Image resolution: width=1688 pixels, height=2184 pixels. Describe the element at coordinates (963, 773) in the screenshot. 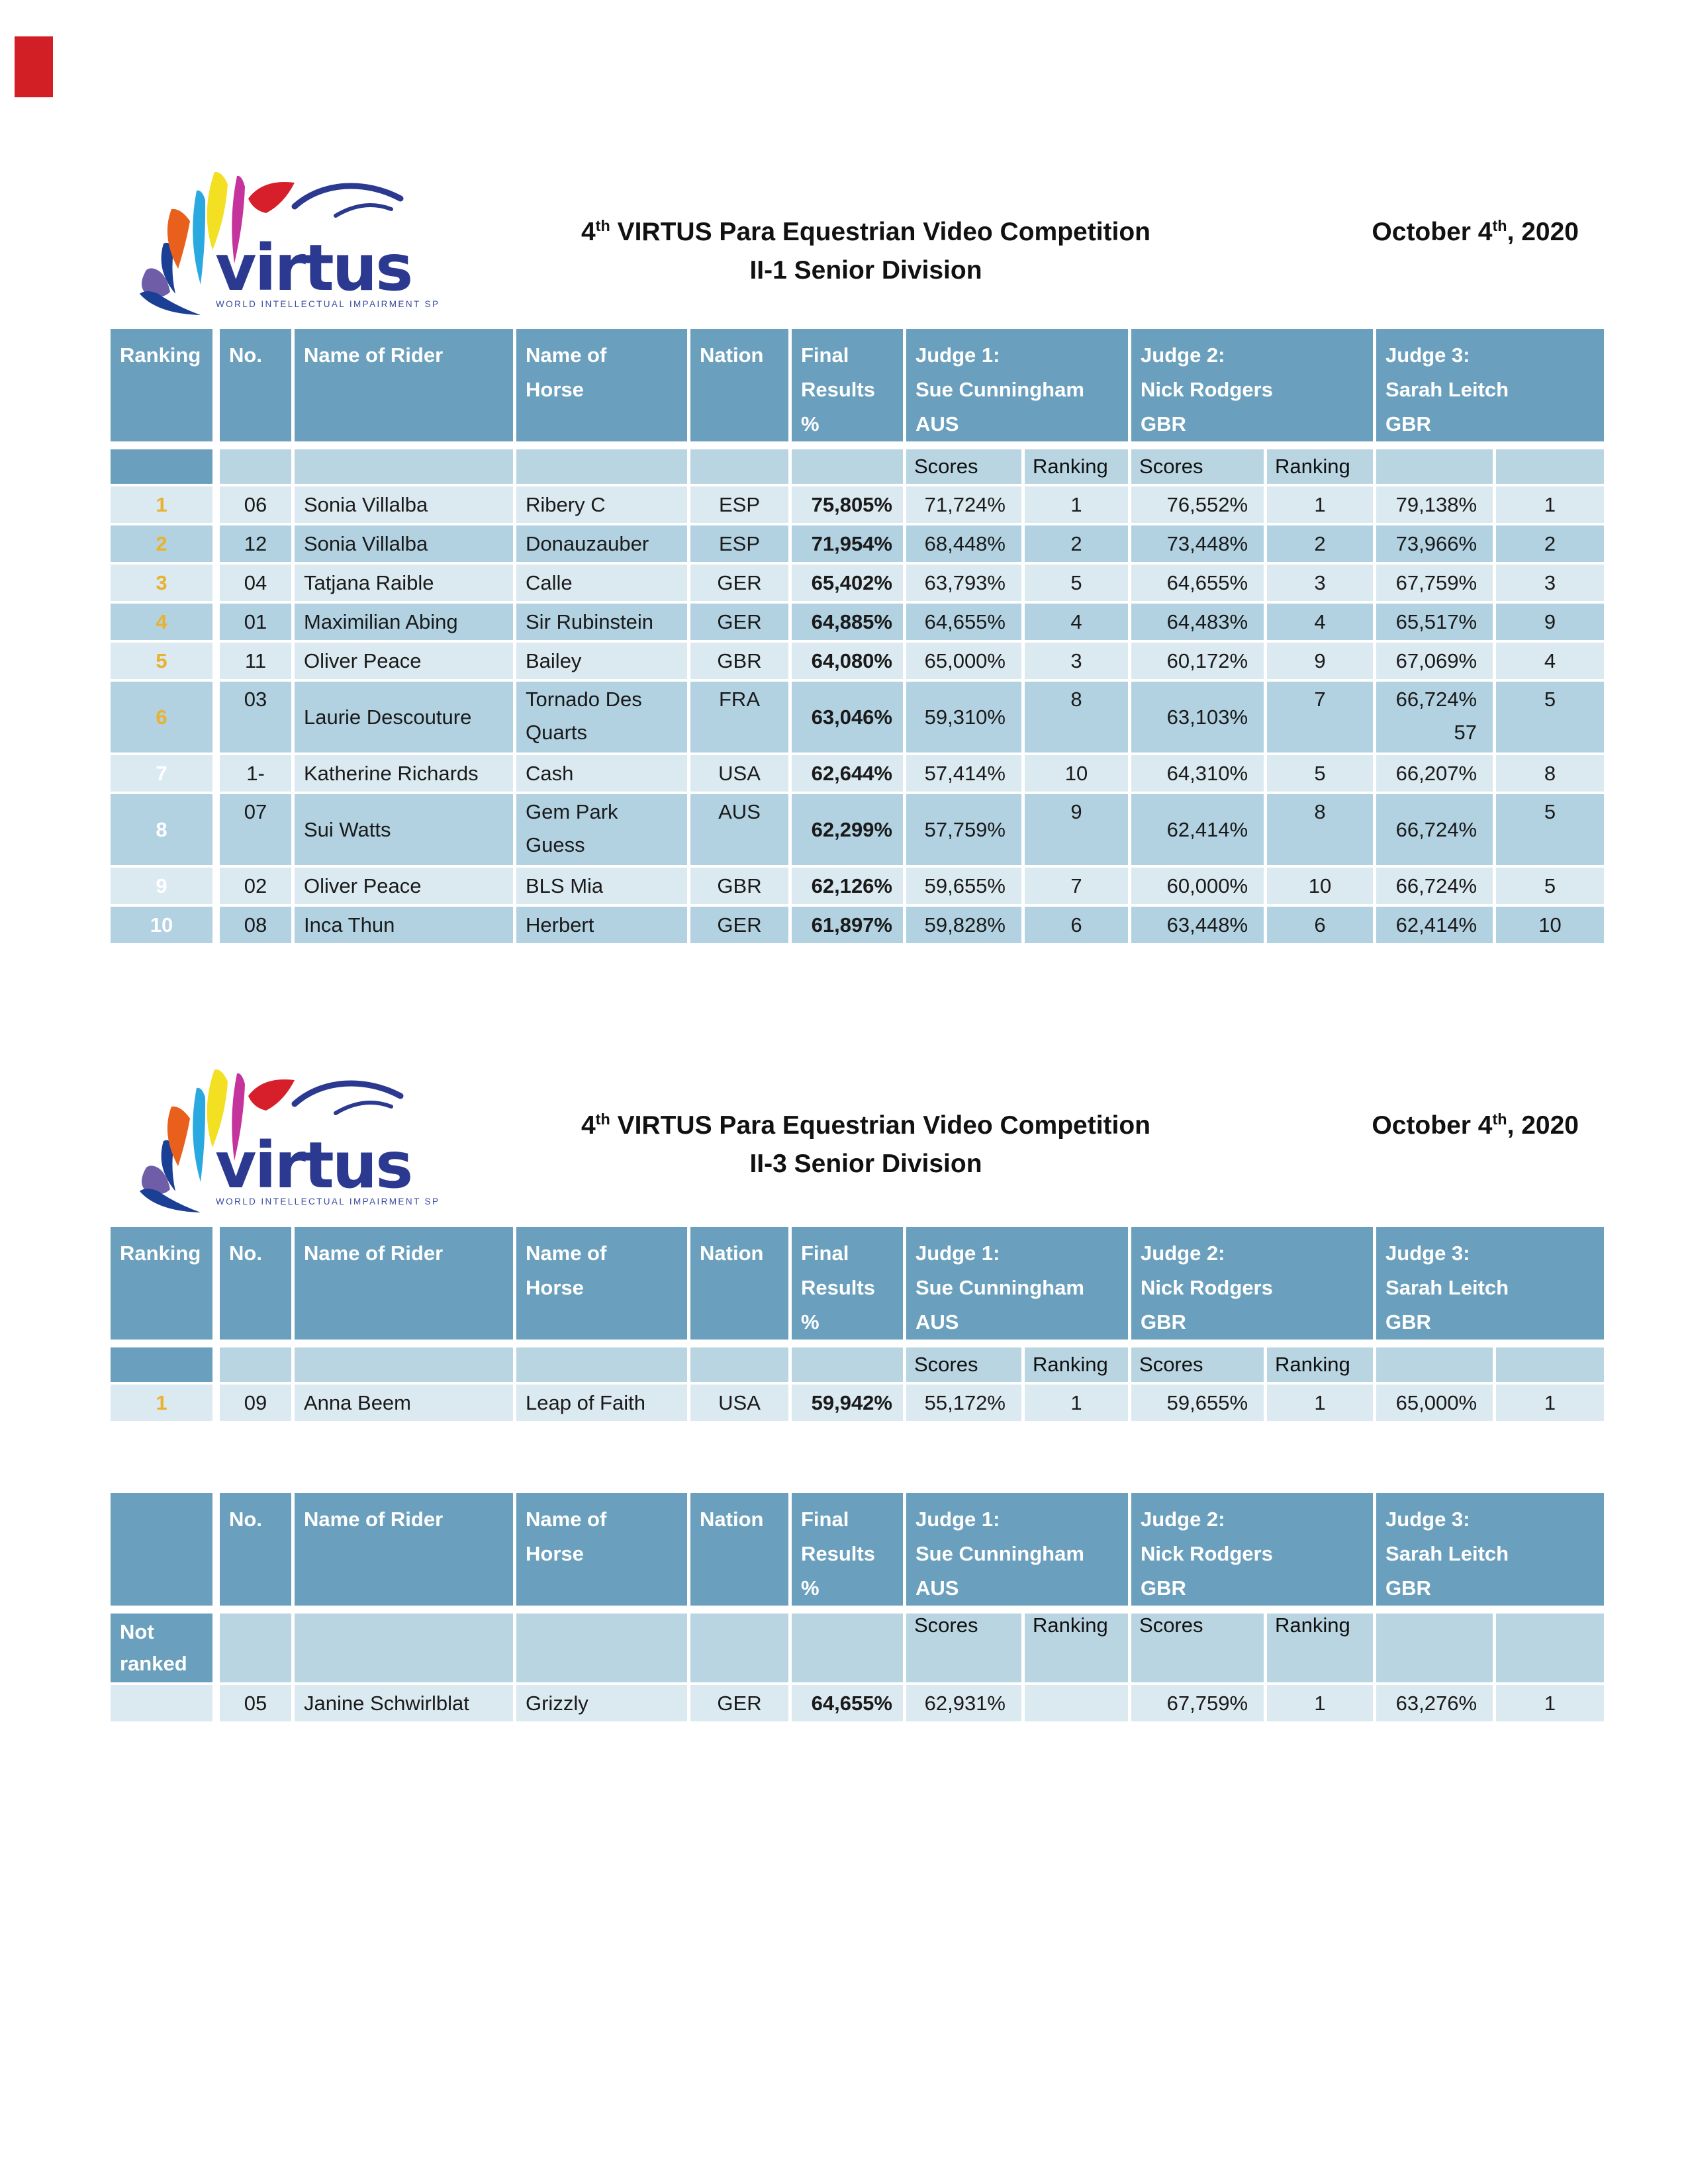

I see `cell-j1-score: 57,414%` at that location.